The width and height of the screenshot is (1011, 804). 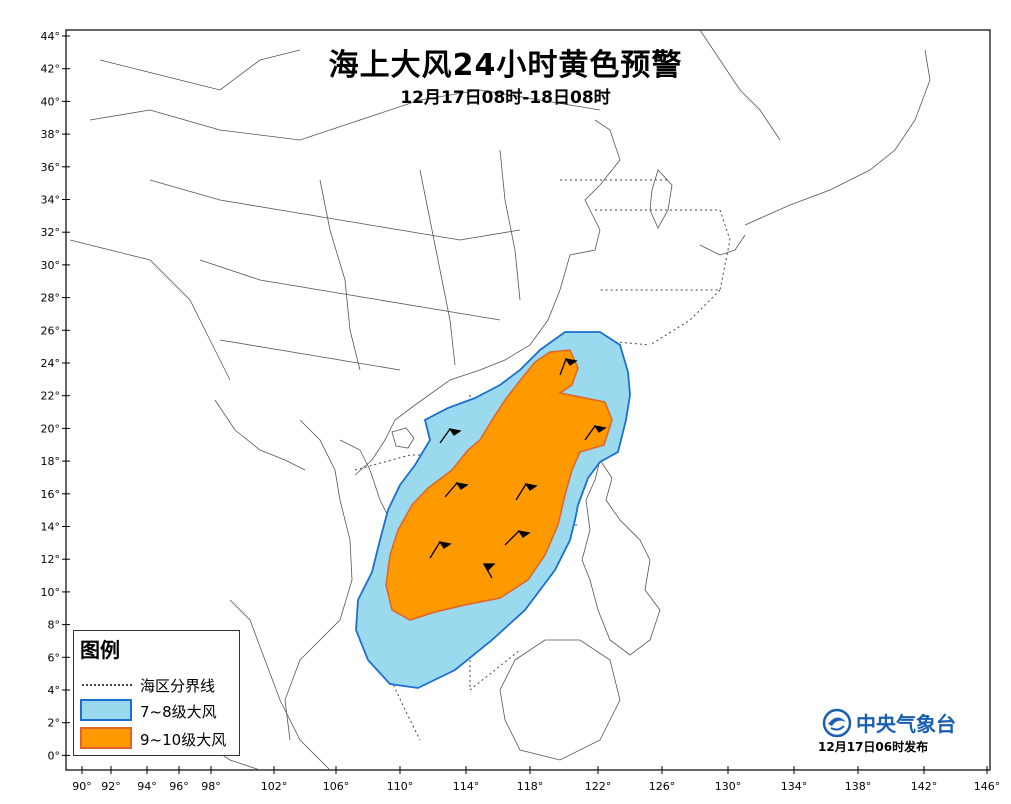 What do you see at coordinates (51, 396) in the screenshot?
I see `lat-tick-label: 22°` at bounding box center [51, 396].